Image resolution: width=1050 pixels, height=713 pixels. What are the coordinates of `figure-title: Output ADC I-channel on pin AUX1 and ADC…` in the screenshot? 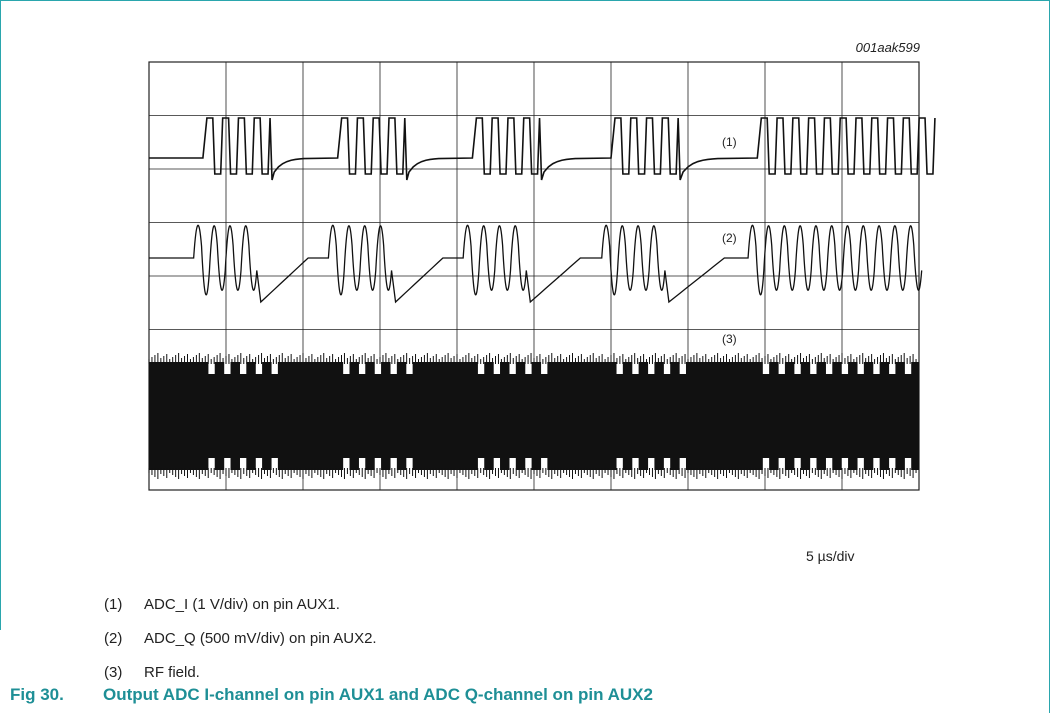 It's located at (378, 694).